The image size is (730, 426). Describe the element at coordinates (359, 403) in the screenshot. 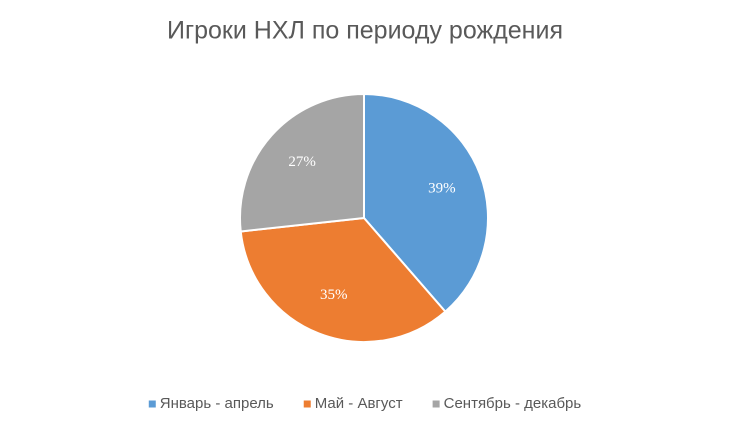

I see `legend-label: Май - Август` at that location.